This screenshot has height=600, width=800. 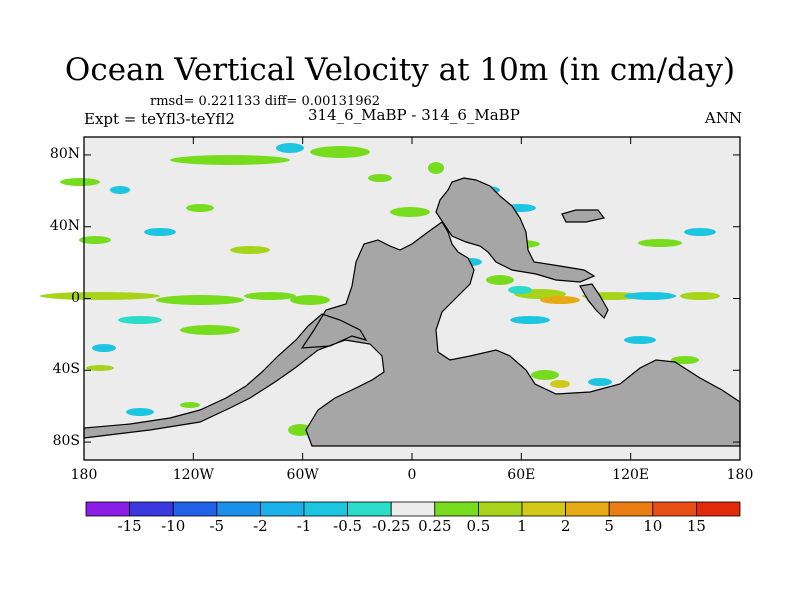 What do you see at coordinates (193, 475) in the screenshot?
I see `x-tick-label-1: 120W` at bounding box center [193, 475].